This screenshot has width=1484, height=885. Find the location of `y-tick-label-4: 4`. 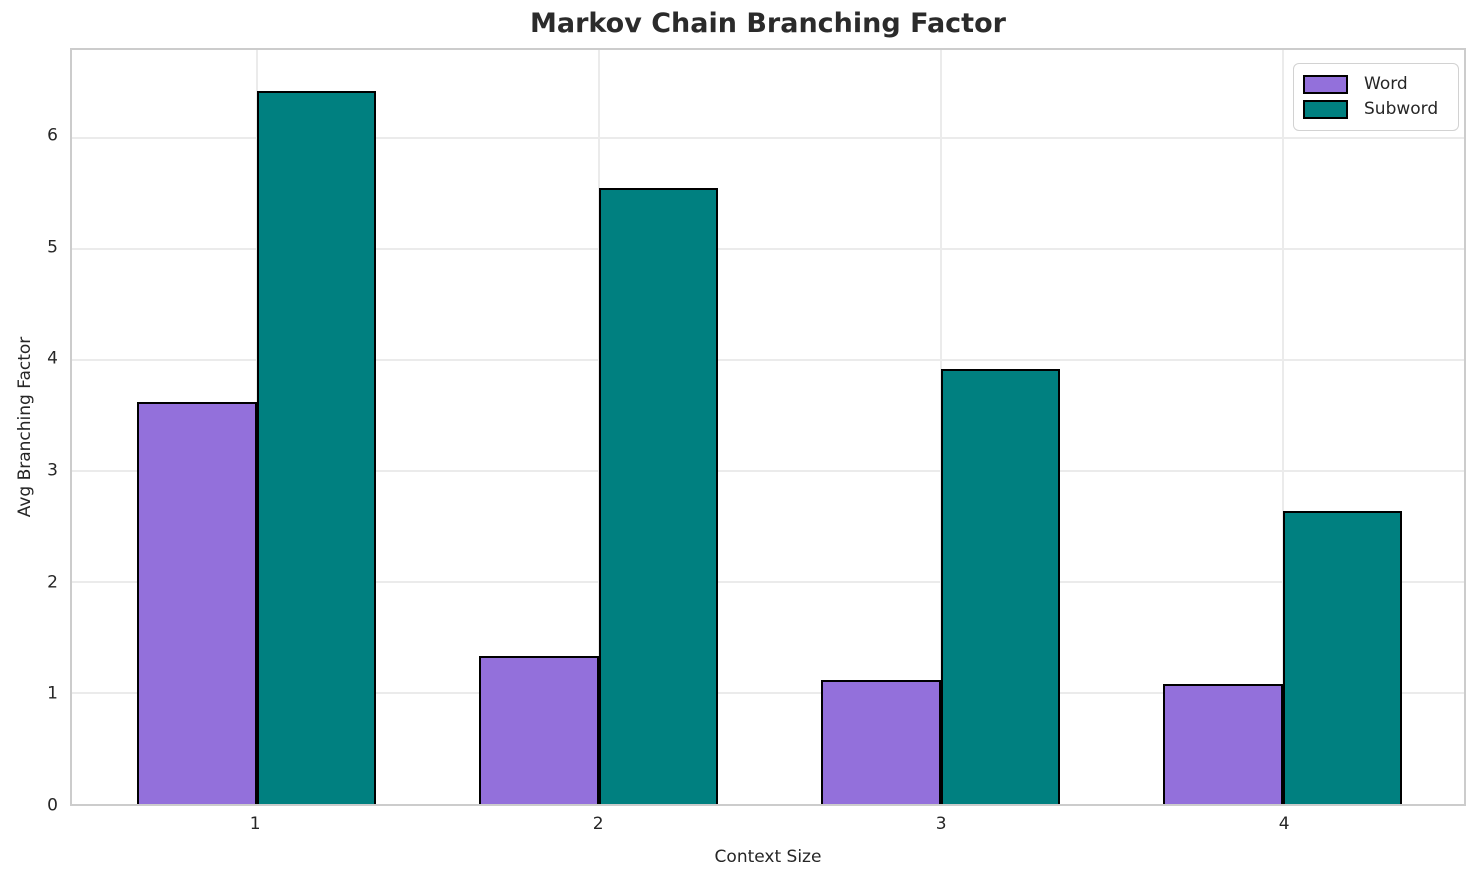

y-tick-label-4: 4 is located at coordinates (52, 358).